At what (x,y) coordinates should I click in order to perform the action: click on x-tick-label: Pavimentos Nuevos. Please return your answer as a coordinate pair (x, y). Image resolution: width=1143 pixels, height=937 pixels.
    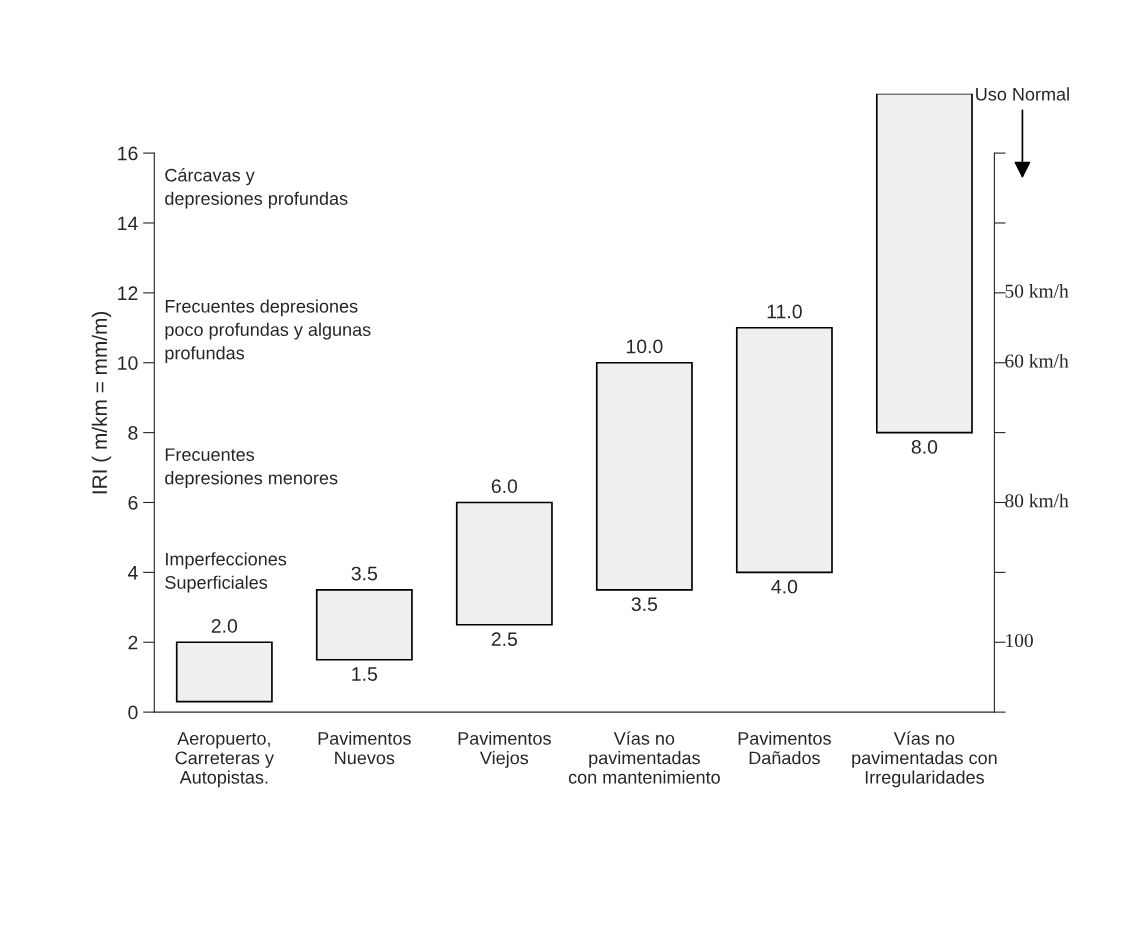
    Looking at the image, I should click on (364, 748).